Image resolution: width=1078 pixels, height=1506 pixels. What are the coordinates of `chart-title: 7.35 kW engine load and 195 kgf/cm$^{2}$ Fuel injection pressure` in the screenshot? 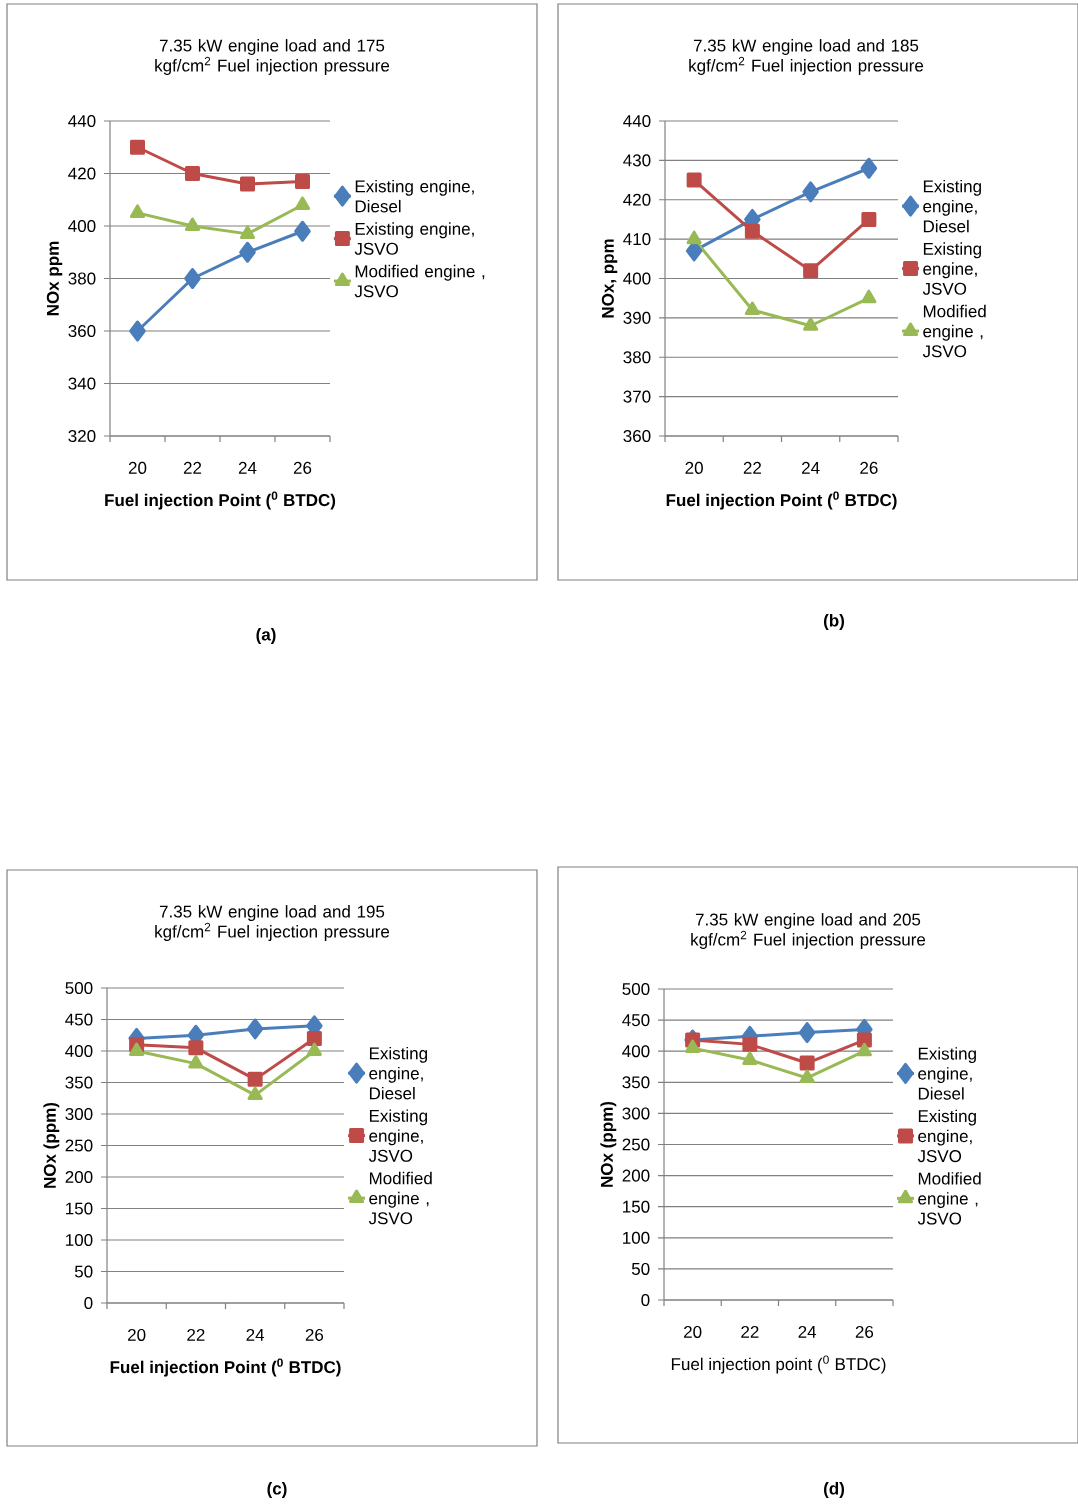 It's located at (272, 923).